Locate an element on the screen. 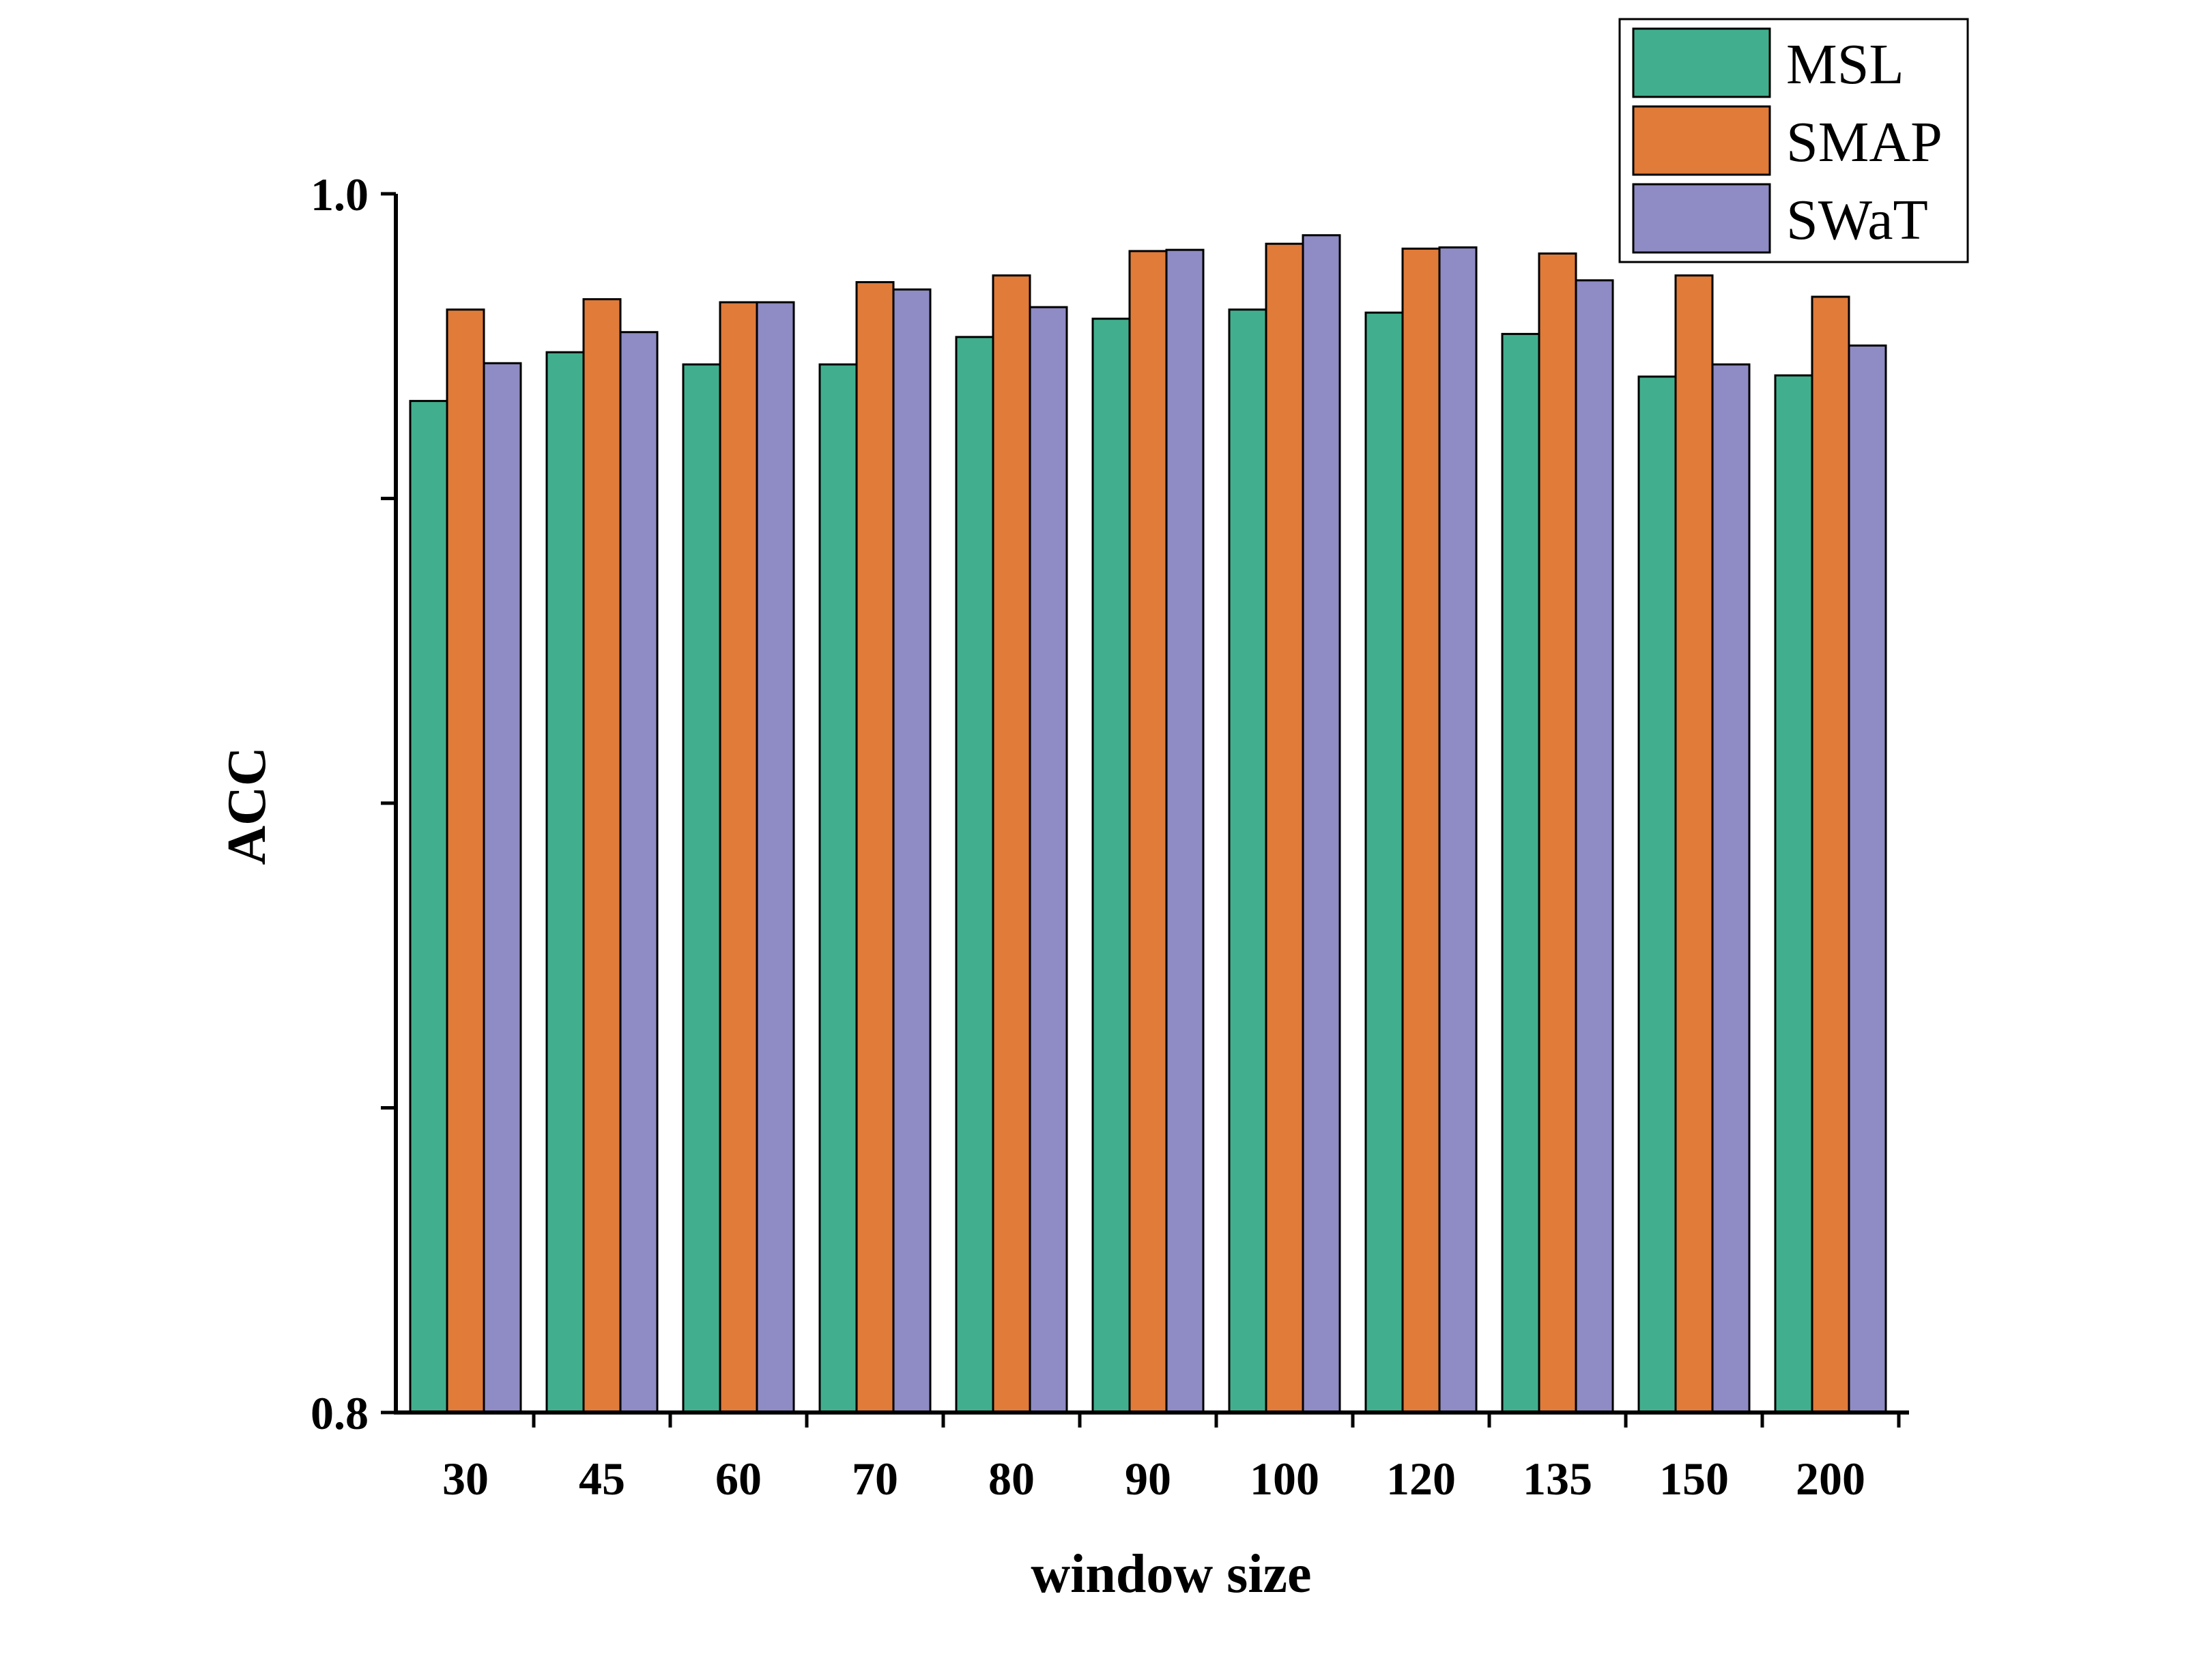 The image size is (2195, 1680). legend-label-swat: SWaT is located at coordinates (1857, 220).